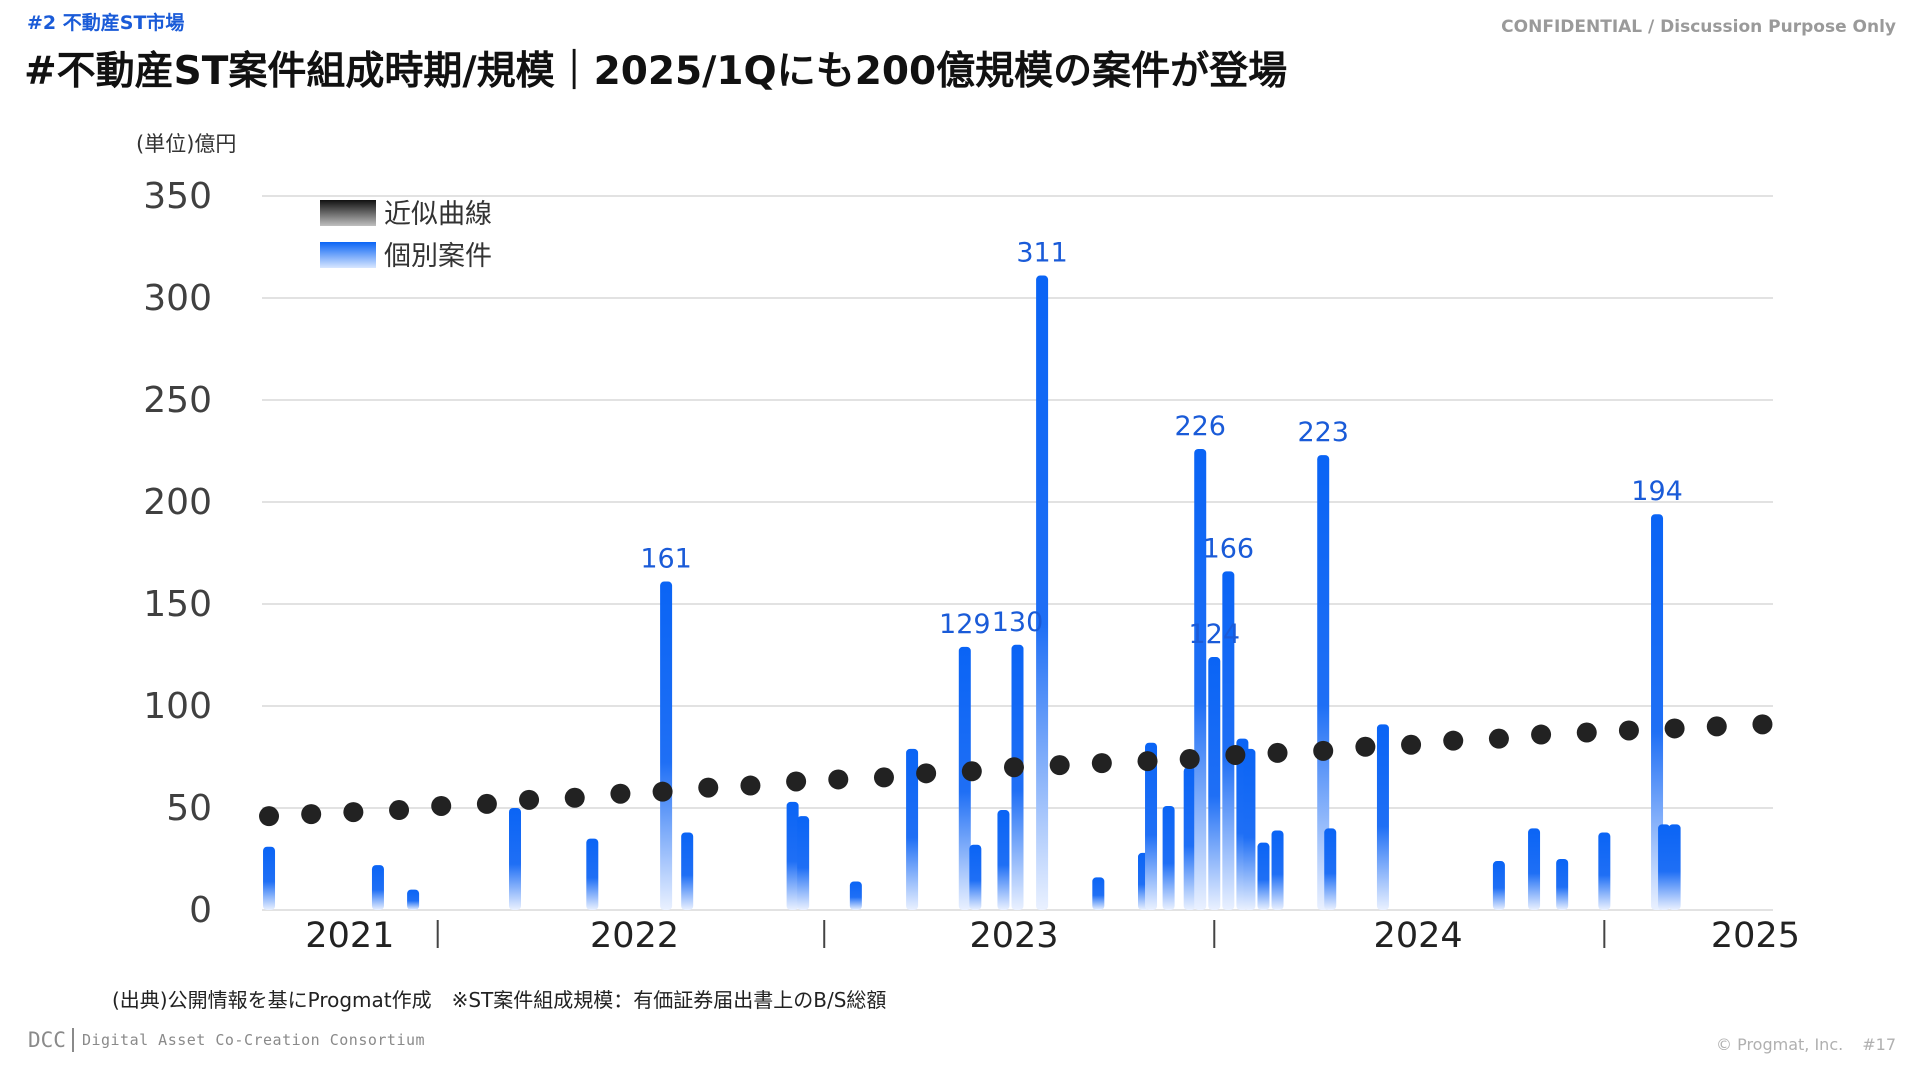 The width and height of the screenshot is (1920, 1080). I want to click on x-tick-label: 2022, so click(634, 936).